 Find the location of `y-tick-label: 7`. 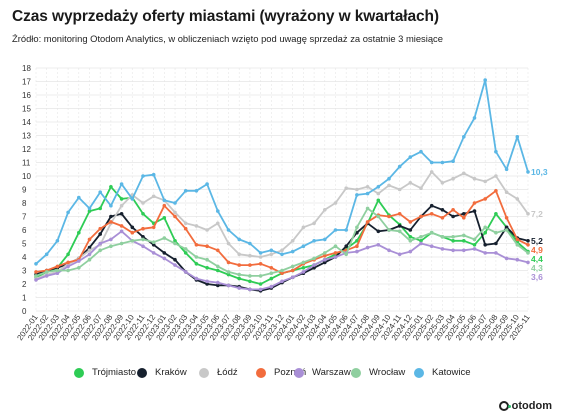

y-tick-label: 7 is located at coordinates (24, 217).